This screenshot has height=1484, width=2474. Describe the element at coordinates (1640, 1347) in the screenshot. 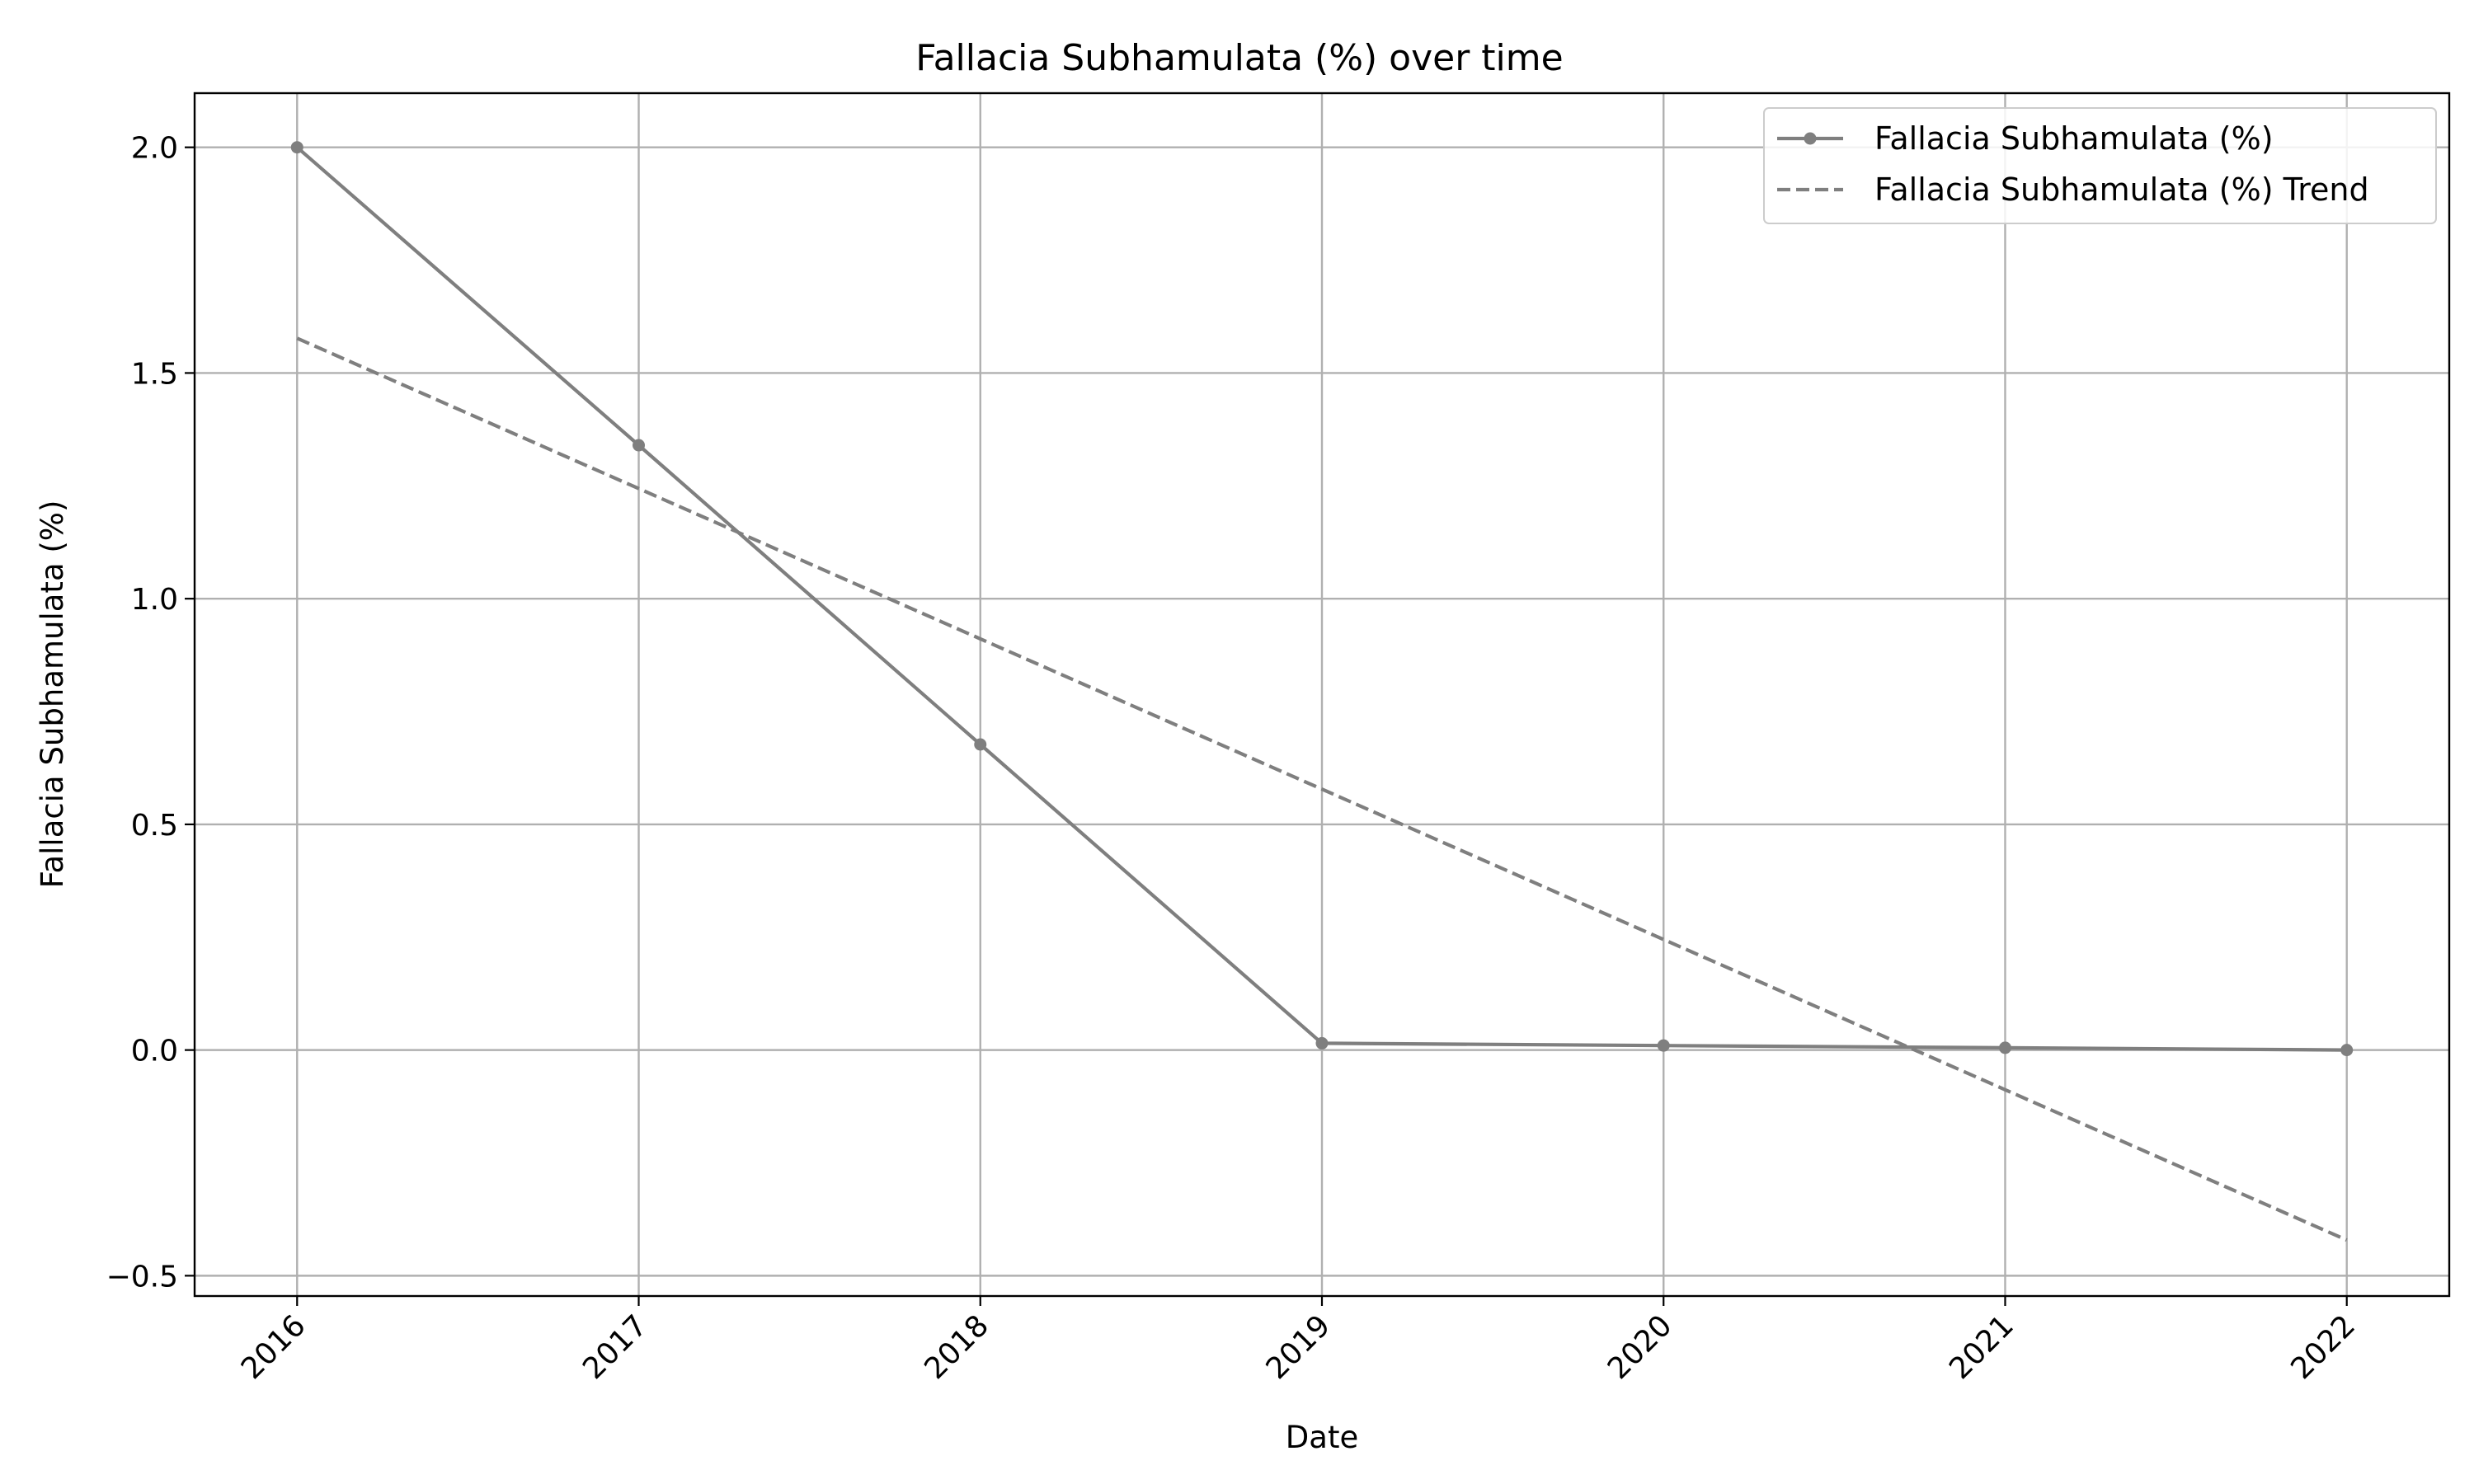

I see `x-tick-label: 2020` at that location.